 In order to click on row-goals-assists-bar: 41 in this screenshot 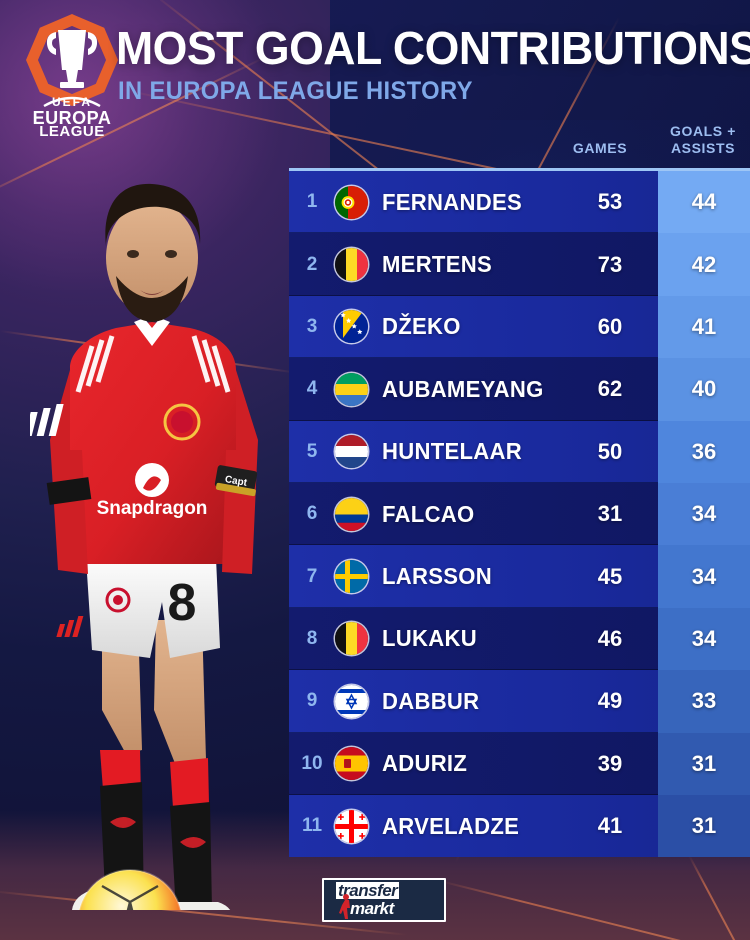, I will do `click(704, 327)`.